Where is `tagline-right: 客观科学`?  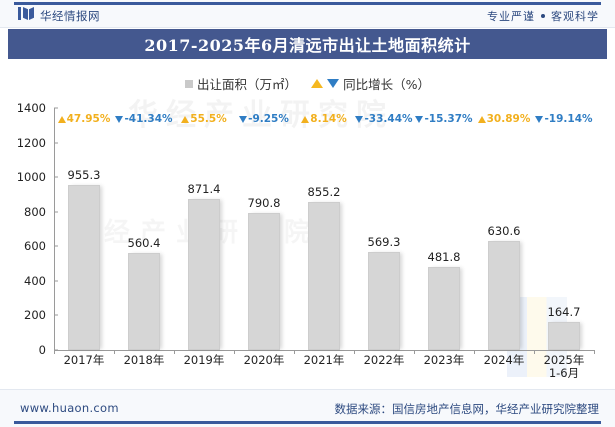 tagline-right: 客观科学 is located at coordinates (575, 16).